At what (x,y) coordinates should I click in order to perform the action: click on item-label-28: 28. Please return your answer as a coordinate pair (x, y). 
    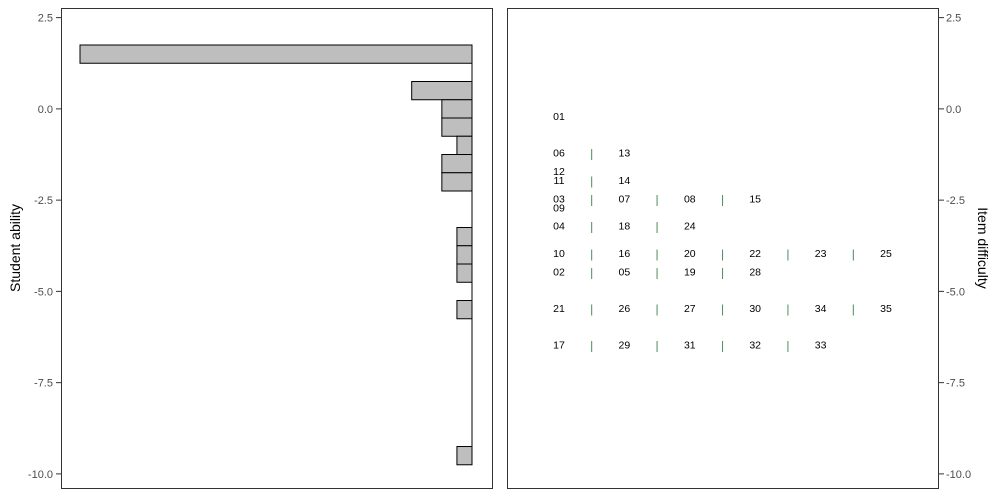
    Looking at the image, I should click on (755, 272).